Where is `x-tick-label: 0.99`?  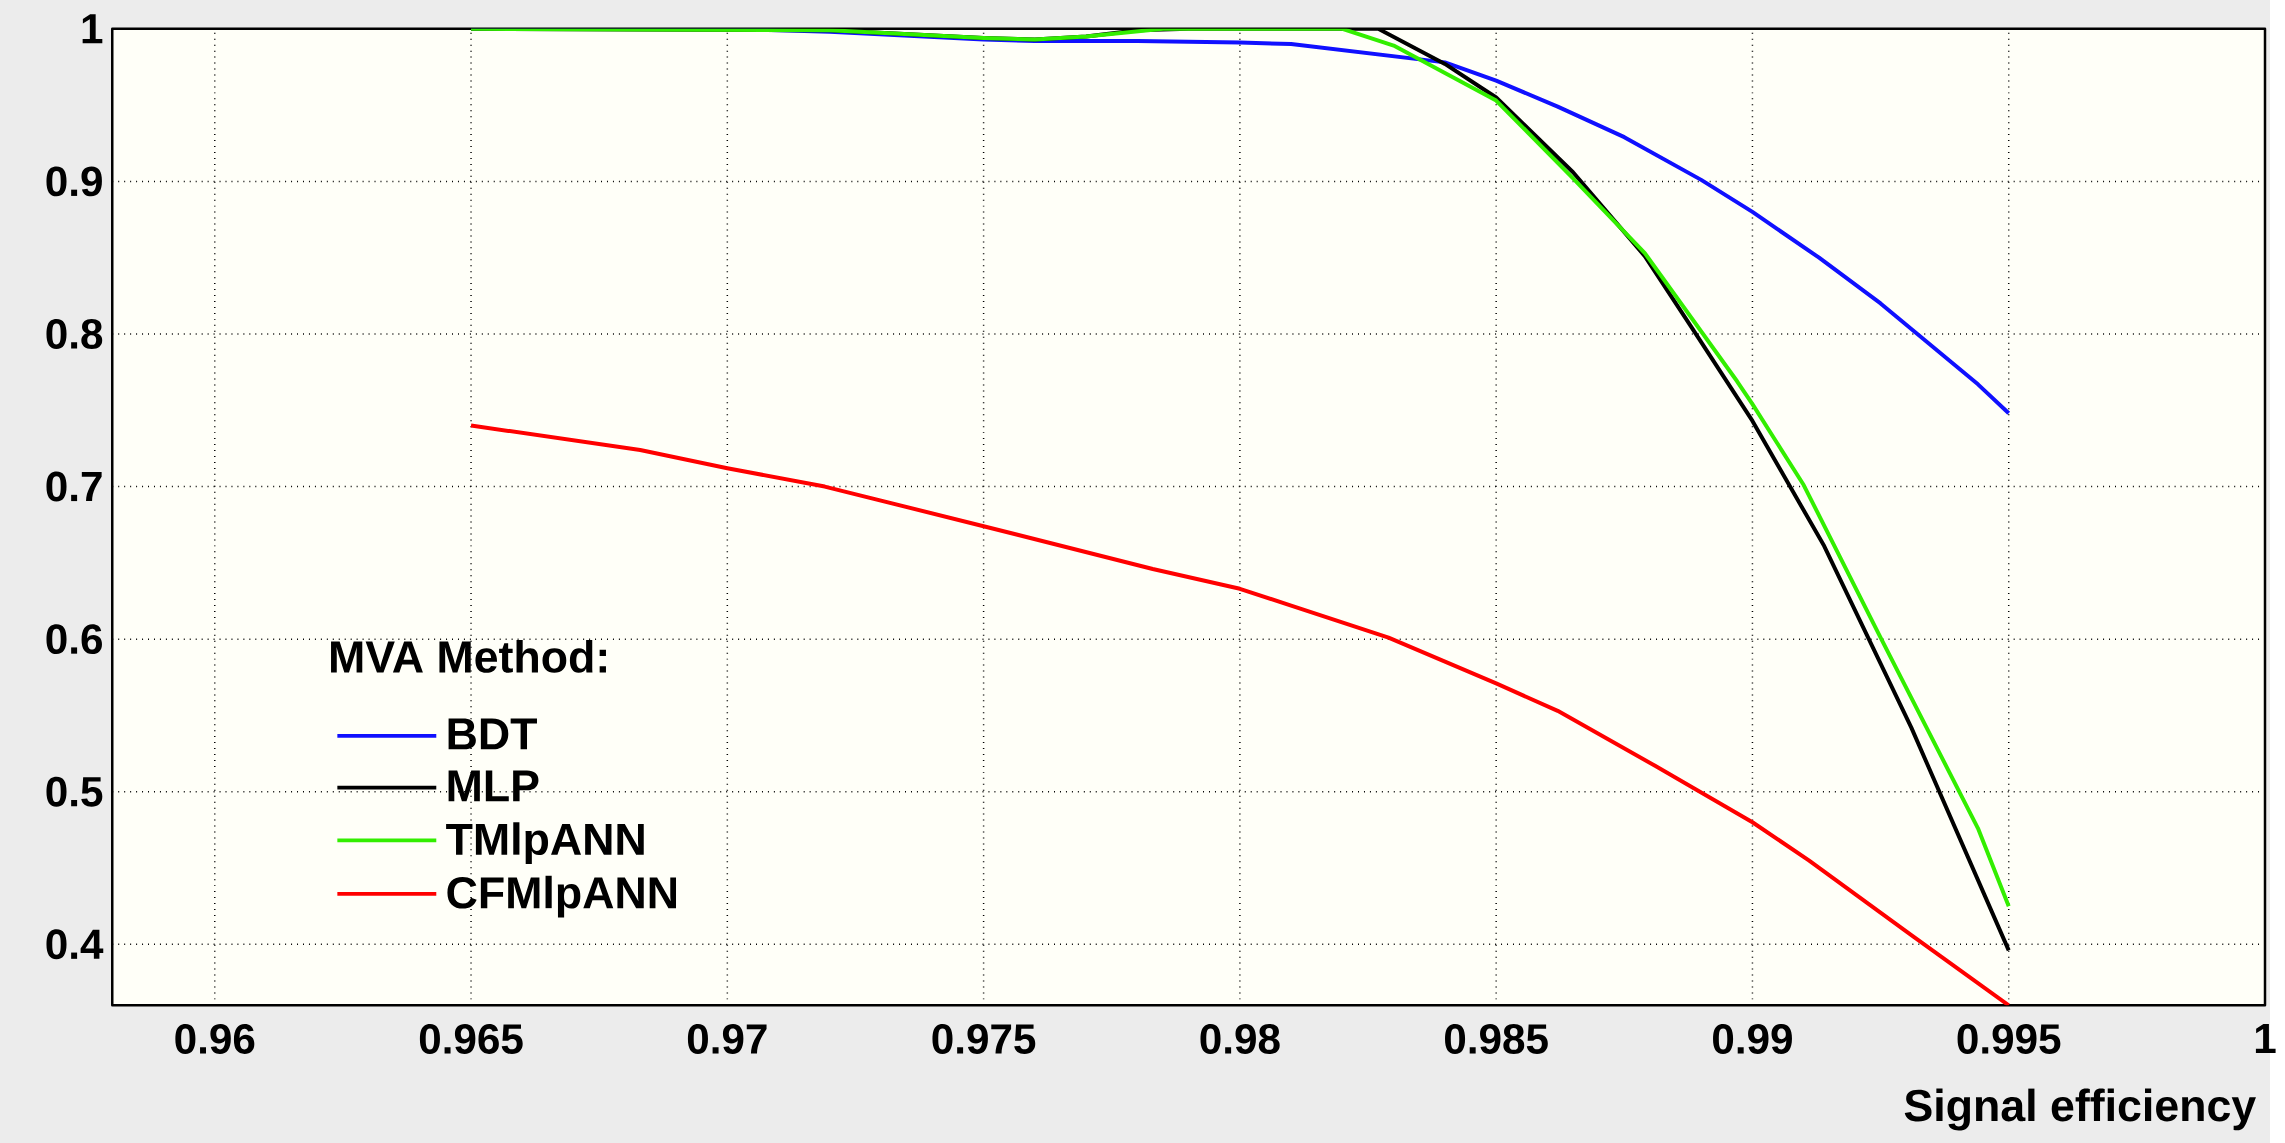
x-tick-label: 0.99 is located at coordinates (1752, 1038).